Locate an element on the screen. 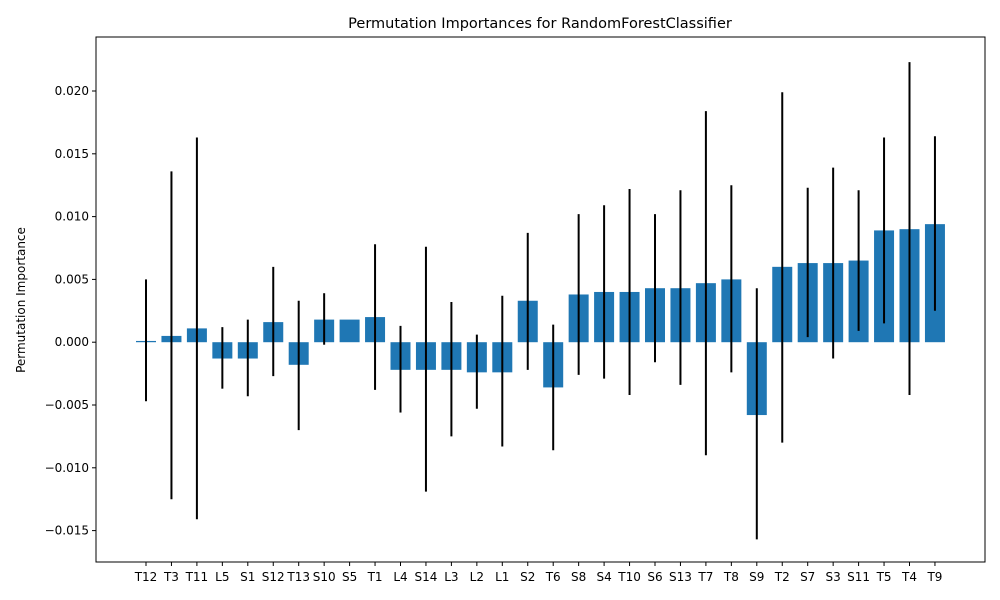 This screenshot has height=600, width=1000. y-tick-label: −0.010 is located at coordinates (67, 468).